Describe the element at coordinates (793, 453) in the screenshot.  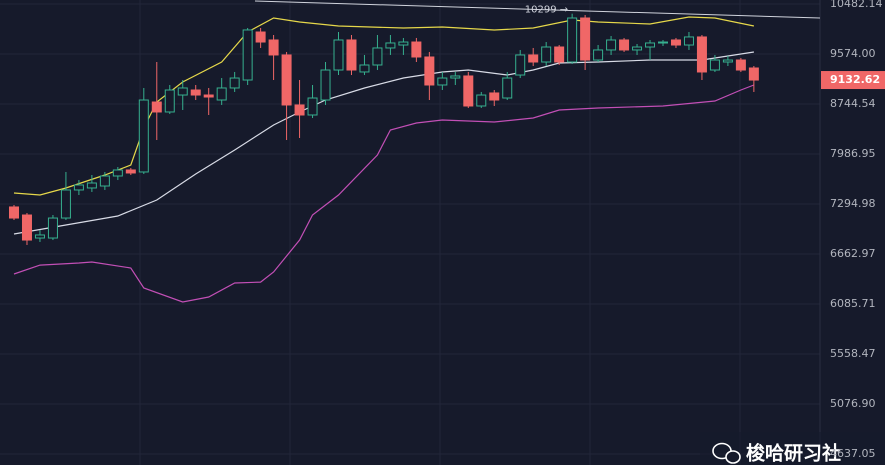
I see `watermark-text: 梭哈研习社` at that location.